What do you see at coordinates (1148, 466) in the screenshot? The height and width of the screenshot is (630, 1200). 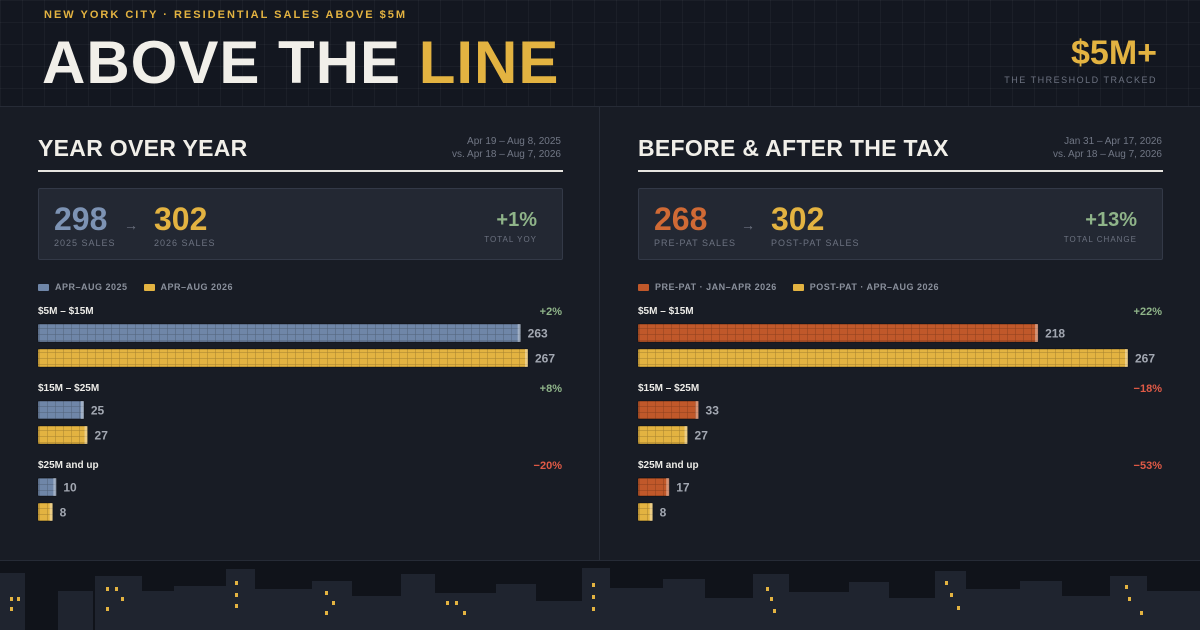 I see `change-label: −53%` at bounding box center [1148, 466].